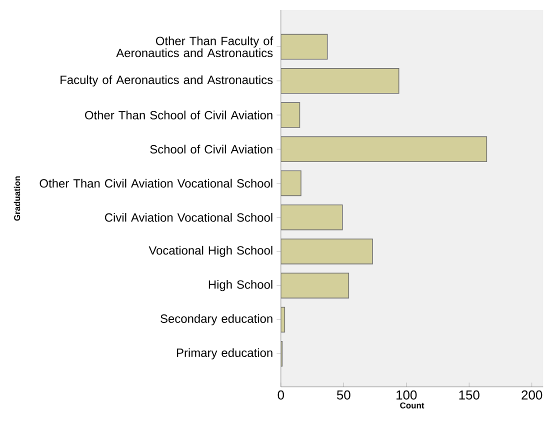 The height and width of the screenshot is (429, 546). What do you see at coordinates (343, 395) in the screenshot?
I see `x-tick-label: 50` at bounding box center [343, 395].